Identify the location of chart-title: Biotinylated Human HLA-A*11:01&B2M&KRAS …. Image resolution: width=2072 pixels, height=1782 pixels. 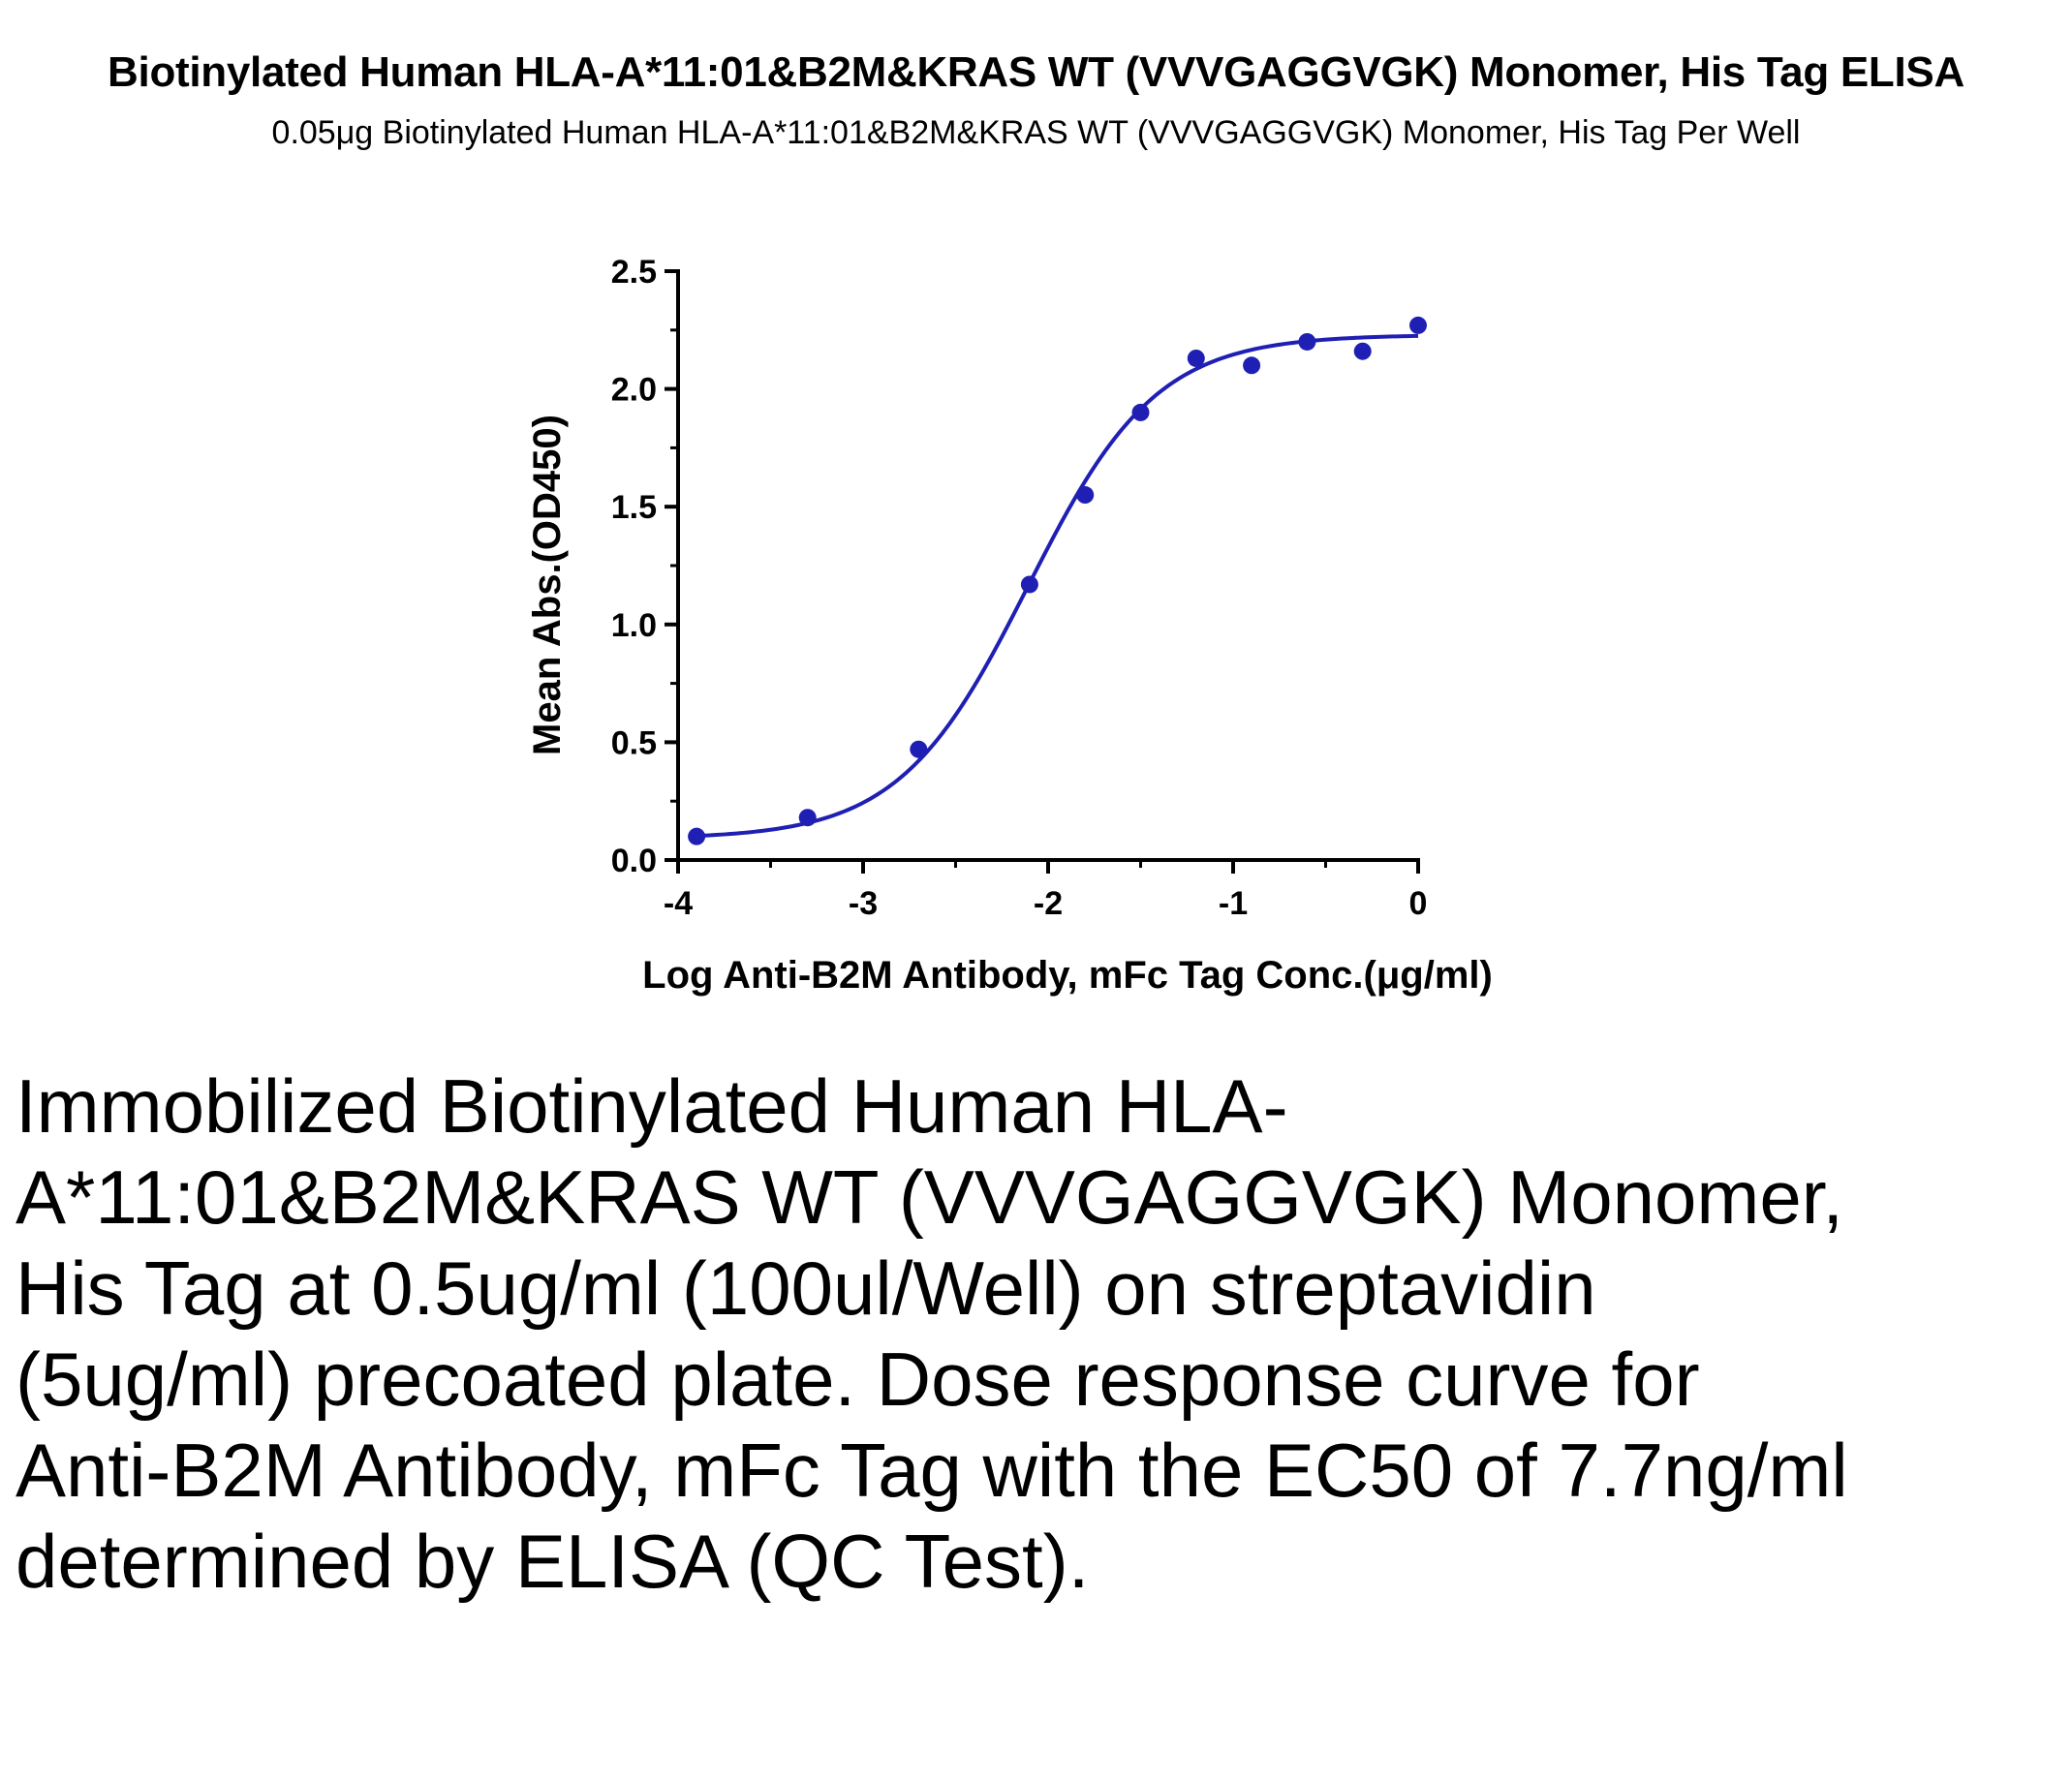
(1036, 72).